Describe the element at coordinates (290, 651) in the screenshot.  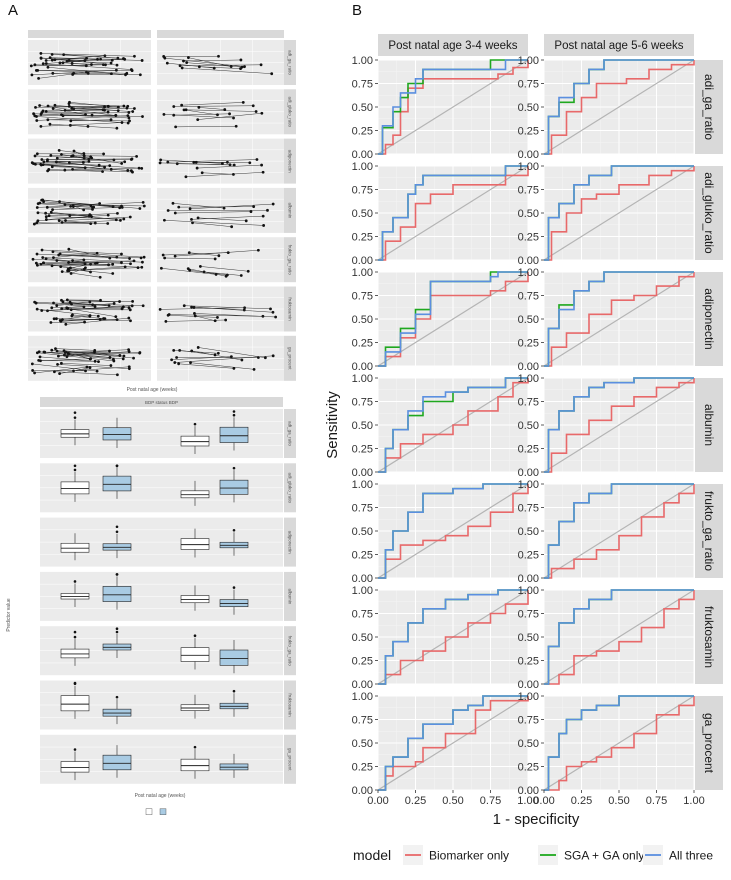
I see `a-bottom-row-strip` at that location.